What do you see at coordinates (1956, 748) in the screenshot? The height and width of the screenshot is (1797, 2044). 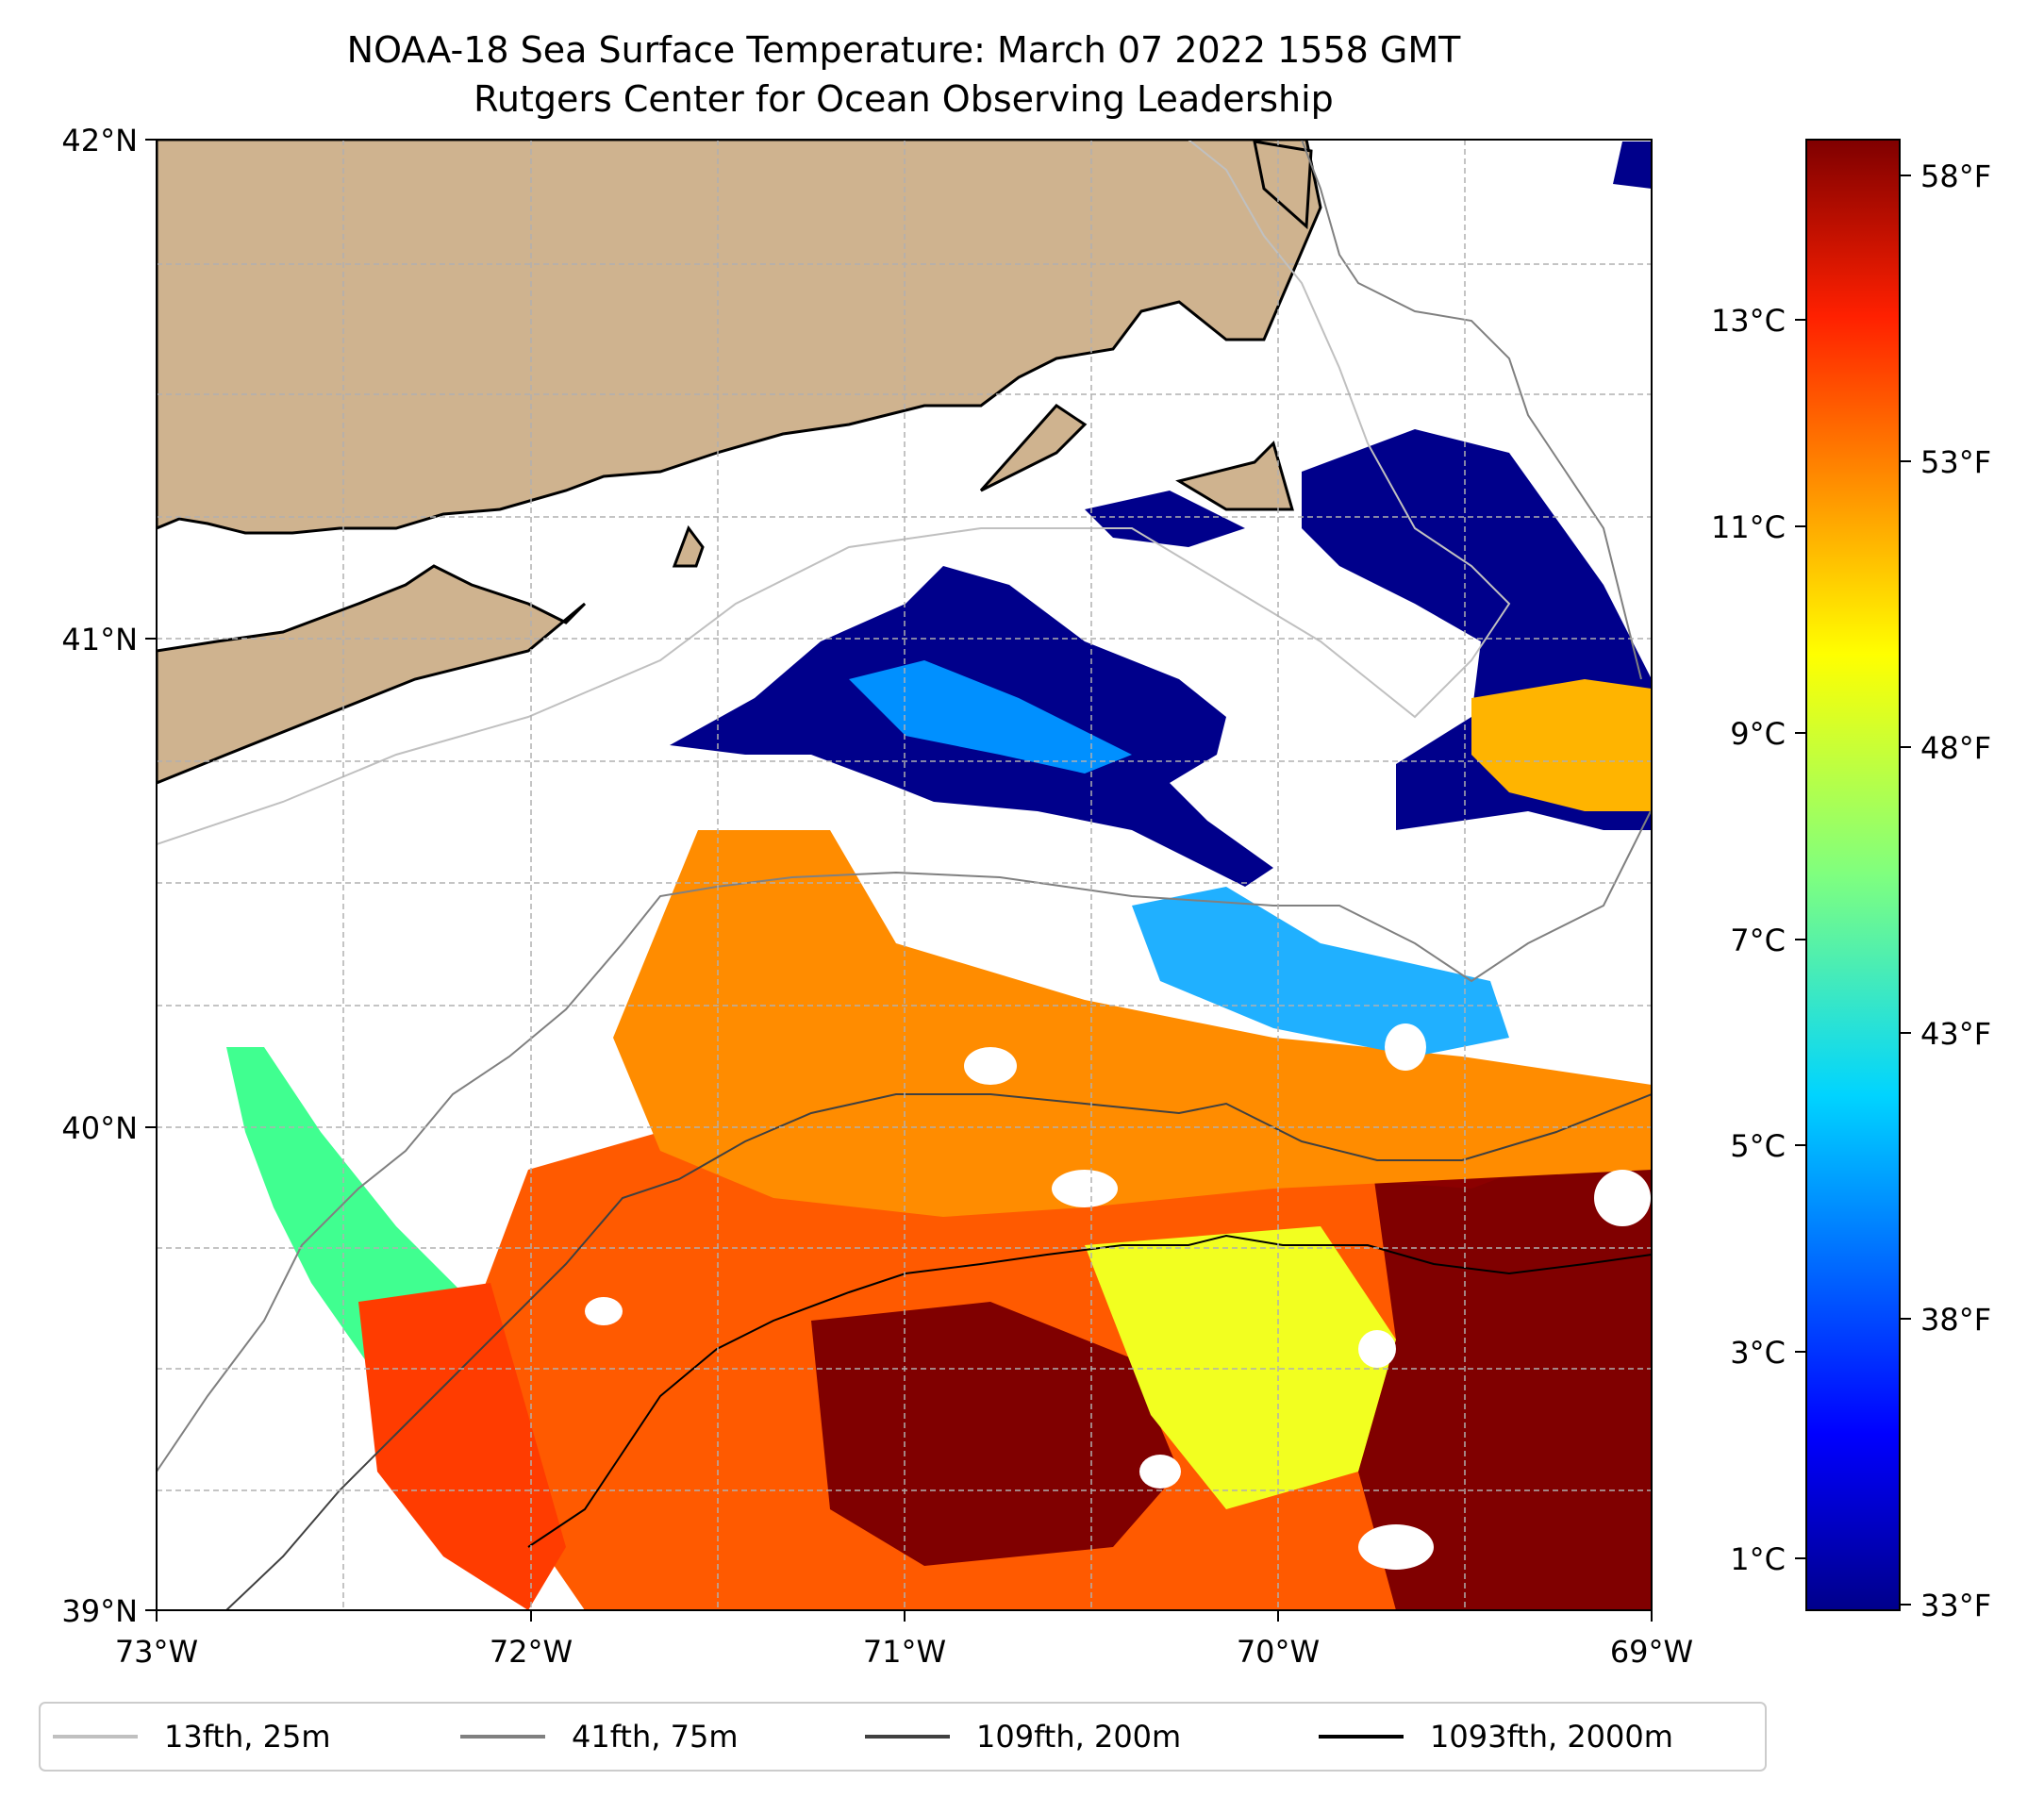 I see `fahrenheit-tick-label: 48°F` at bounding box center [1956, 748].